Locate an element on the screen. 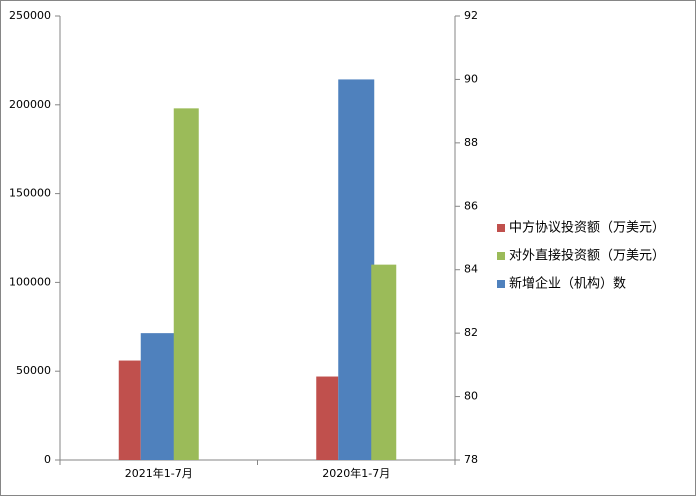 This screenshot has width=696, height=496. y2-tick-label: 92 is located at coordinates (471, 15).